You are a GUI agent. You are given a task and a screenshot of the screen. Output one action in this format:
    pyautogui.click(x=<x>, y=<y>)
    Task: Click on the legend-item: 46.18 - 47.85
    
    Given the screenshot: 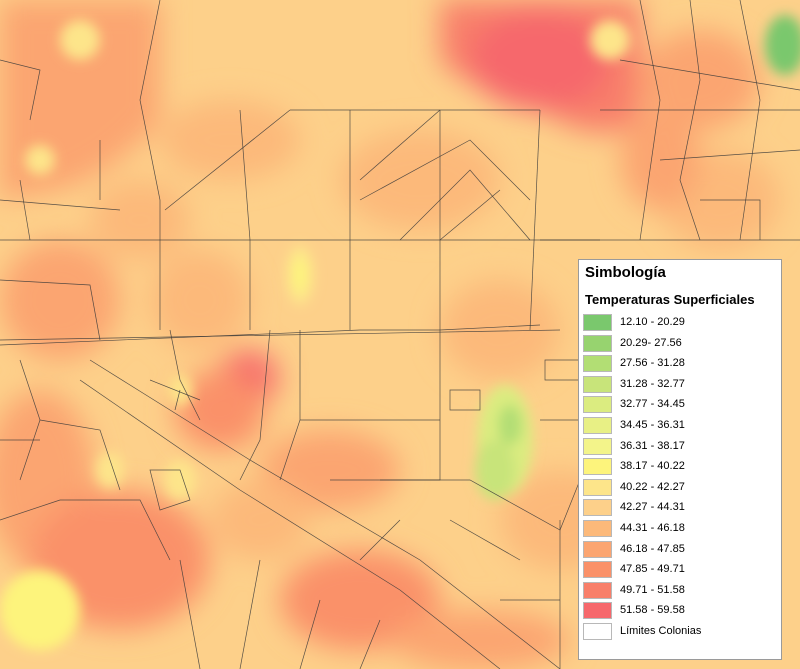 What is the action you would take?
    pyautogui.click(x=681, y=550)
    